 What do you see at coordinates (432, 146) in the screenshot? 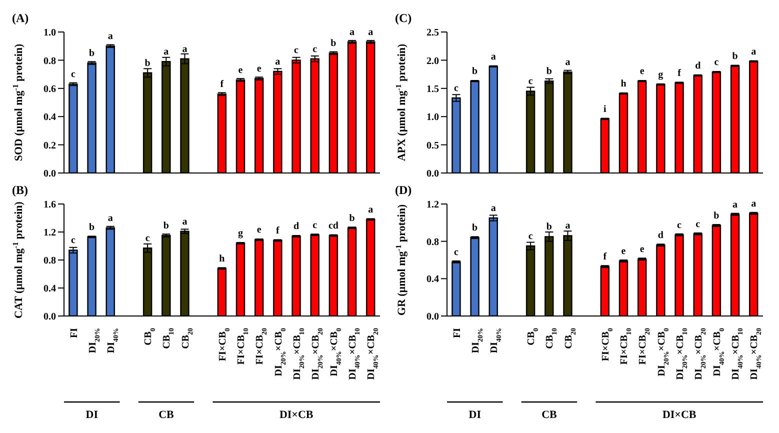
I see `y-tick-label: 0.5` at bounding box center [432, 146].